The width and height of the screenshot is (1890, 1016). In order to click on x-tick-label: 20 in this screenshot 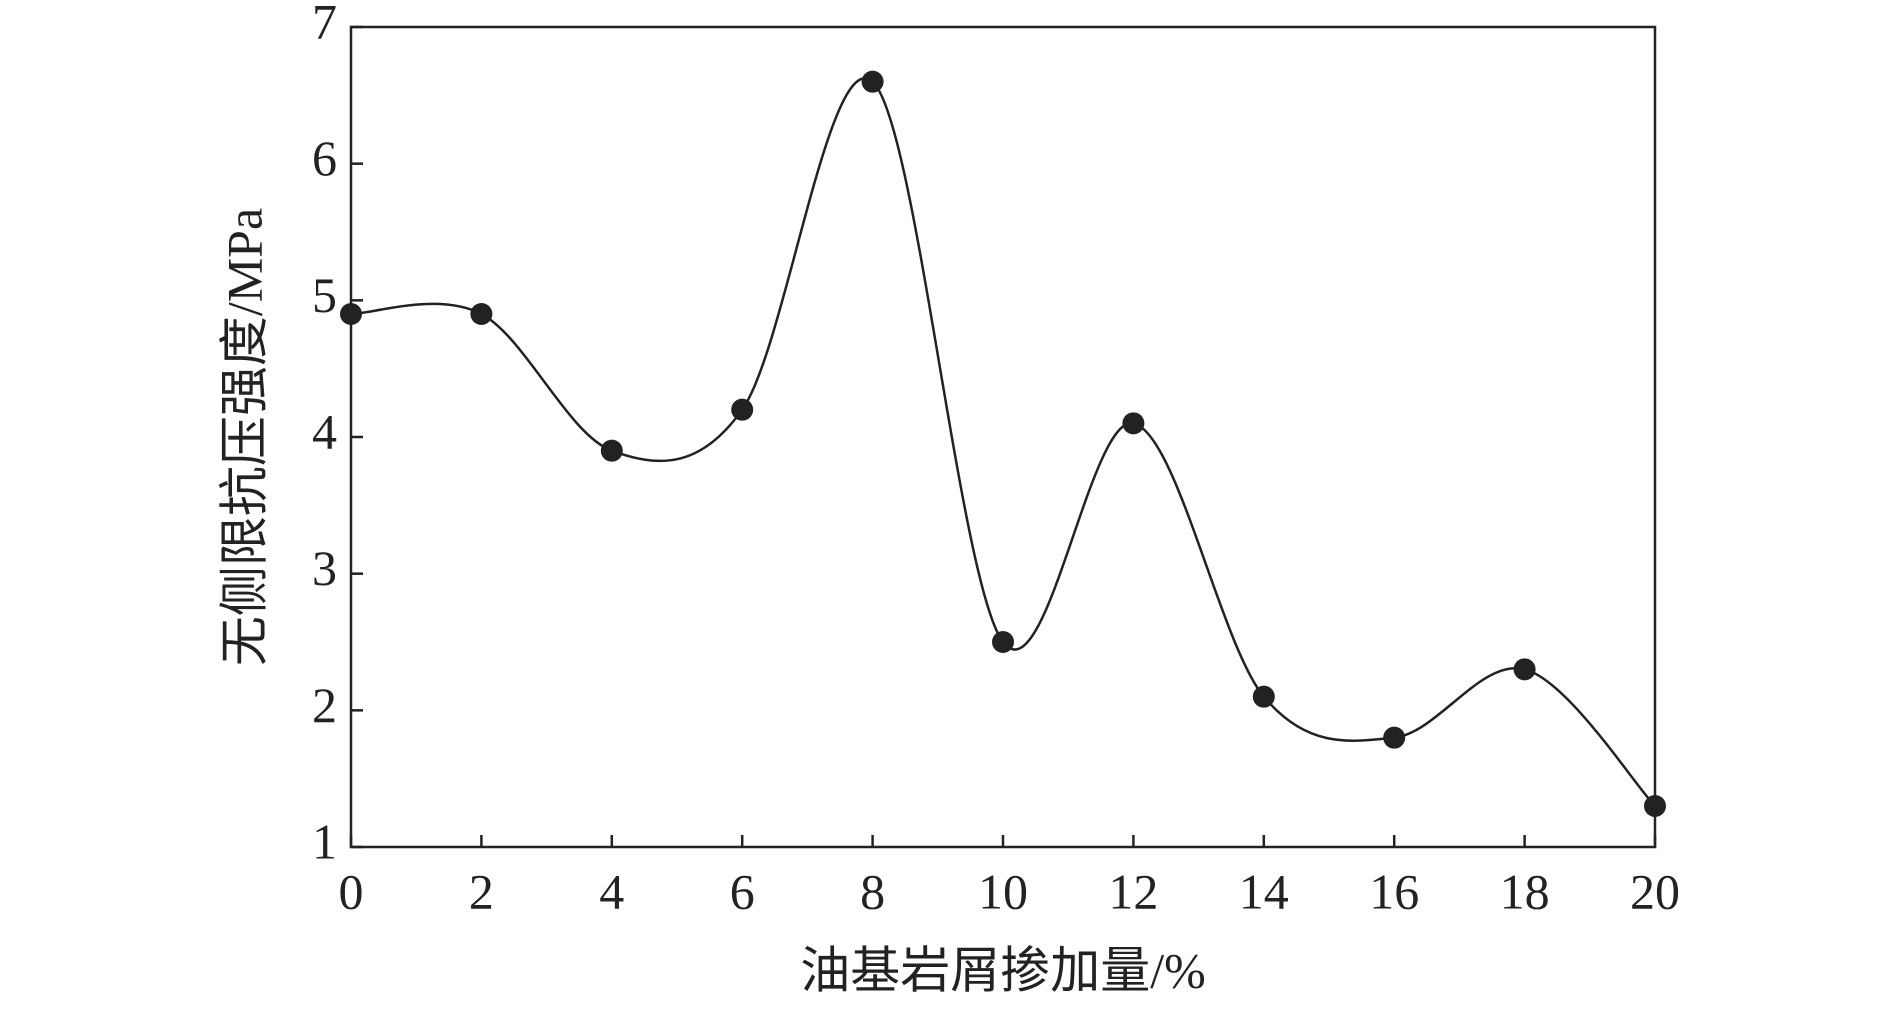, I will do `click(1655, 891)`.